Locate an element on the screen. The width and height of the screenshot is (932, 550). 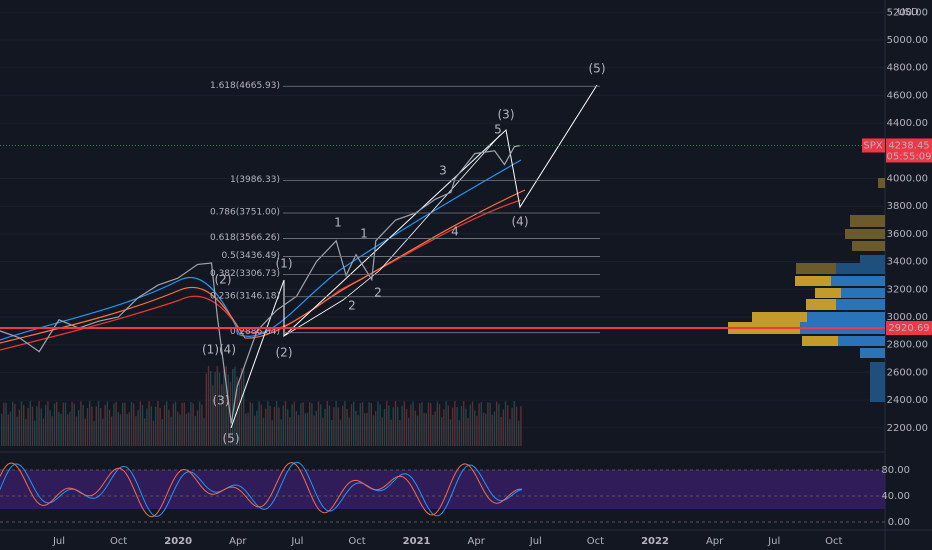
fib-label: 0.236(3146.18) is located at coordinates (245, 296).